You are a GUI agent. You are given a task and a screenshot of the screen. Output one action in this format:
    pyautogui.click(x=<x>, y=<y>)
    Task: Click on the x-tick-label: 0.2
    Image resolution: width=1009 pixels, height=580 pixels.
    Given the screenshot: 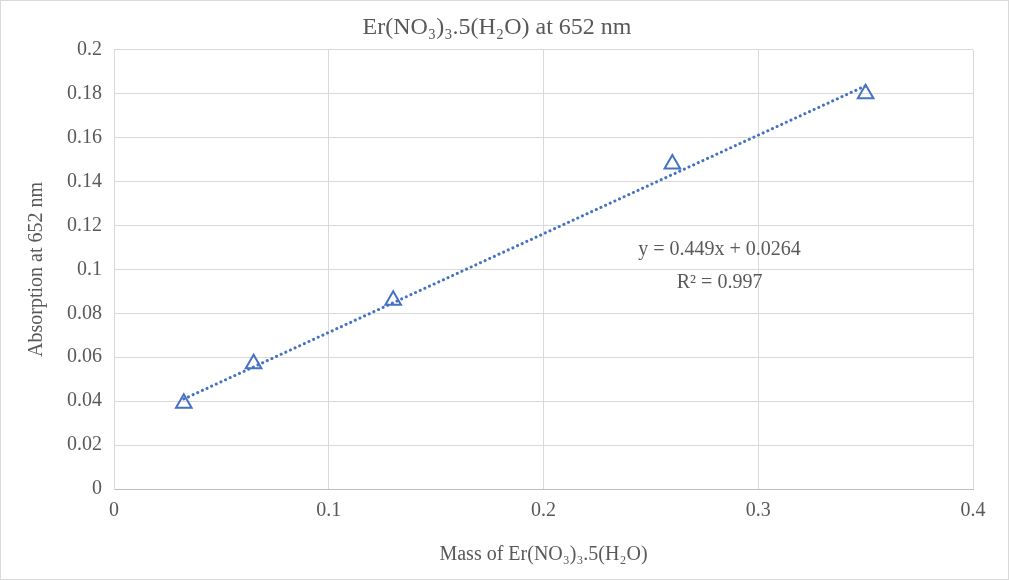 What is the action you would take?
    pyautogui.click(x=543, y=509)
    